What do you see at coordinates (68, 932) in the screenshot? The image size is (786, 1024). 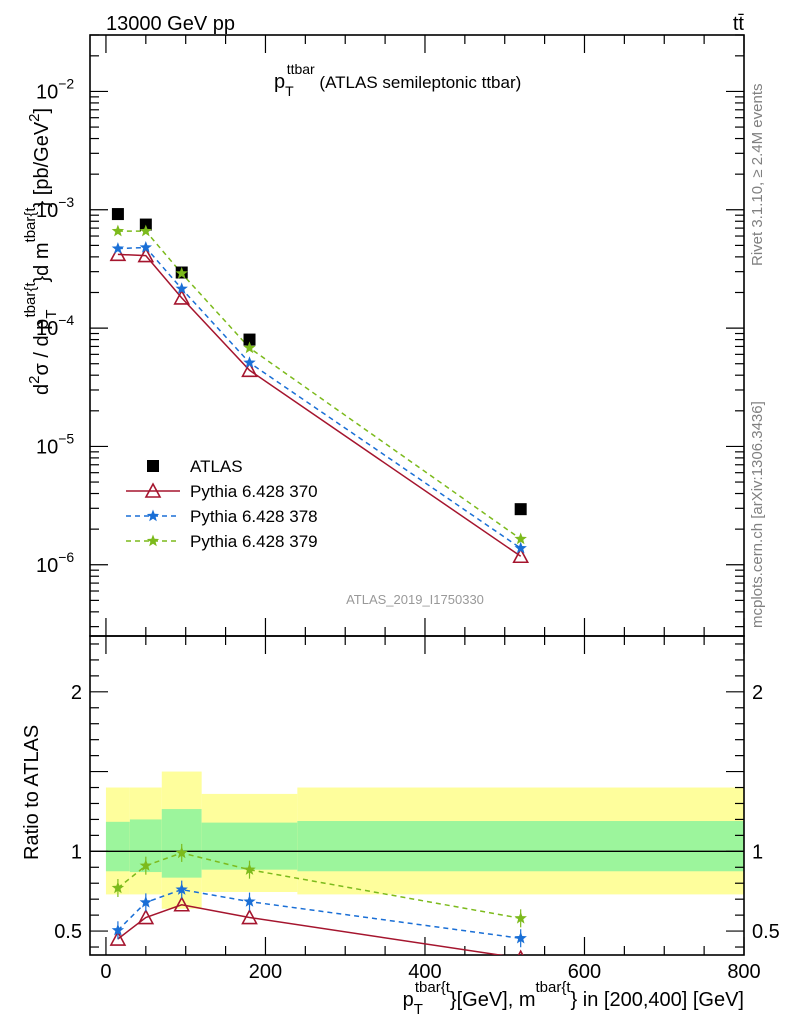 I see `ratio-y-tick-label-left: 0.5` at bounding box center [68, 932].